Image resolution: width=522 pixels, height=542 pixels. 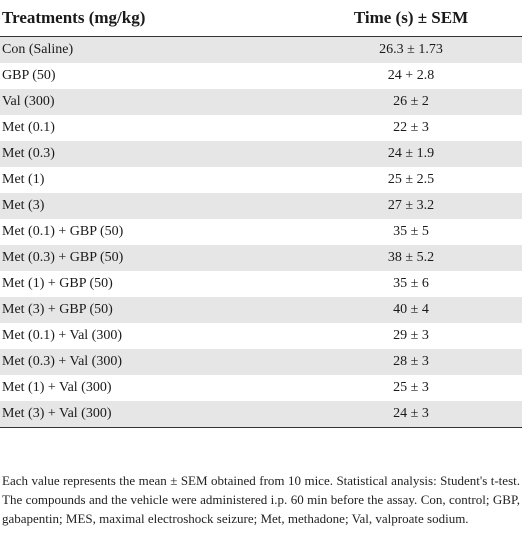 I want to click on table-row: Val (300) 26 ± 2, so click(x=261, y=102).